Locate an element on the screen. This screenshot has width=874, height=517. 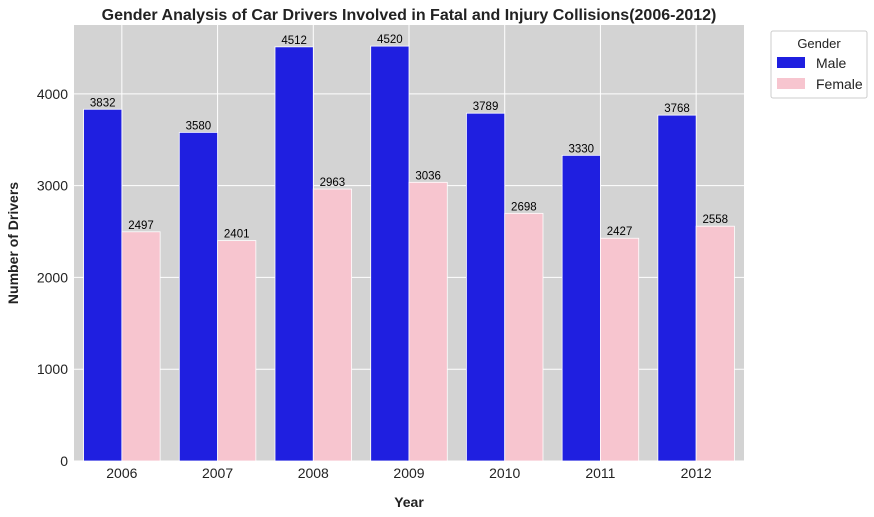
x-tick-label: 2011 is located at coordinates (600, 473).